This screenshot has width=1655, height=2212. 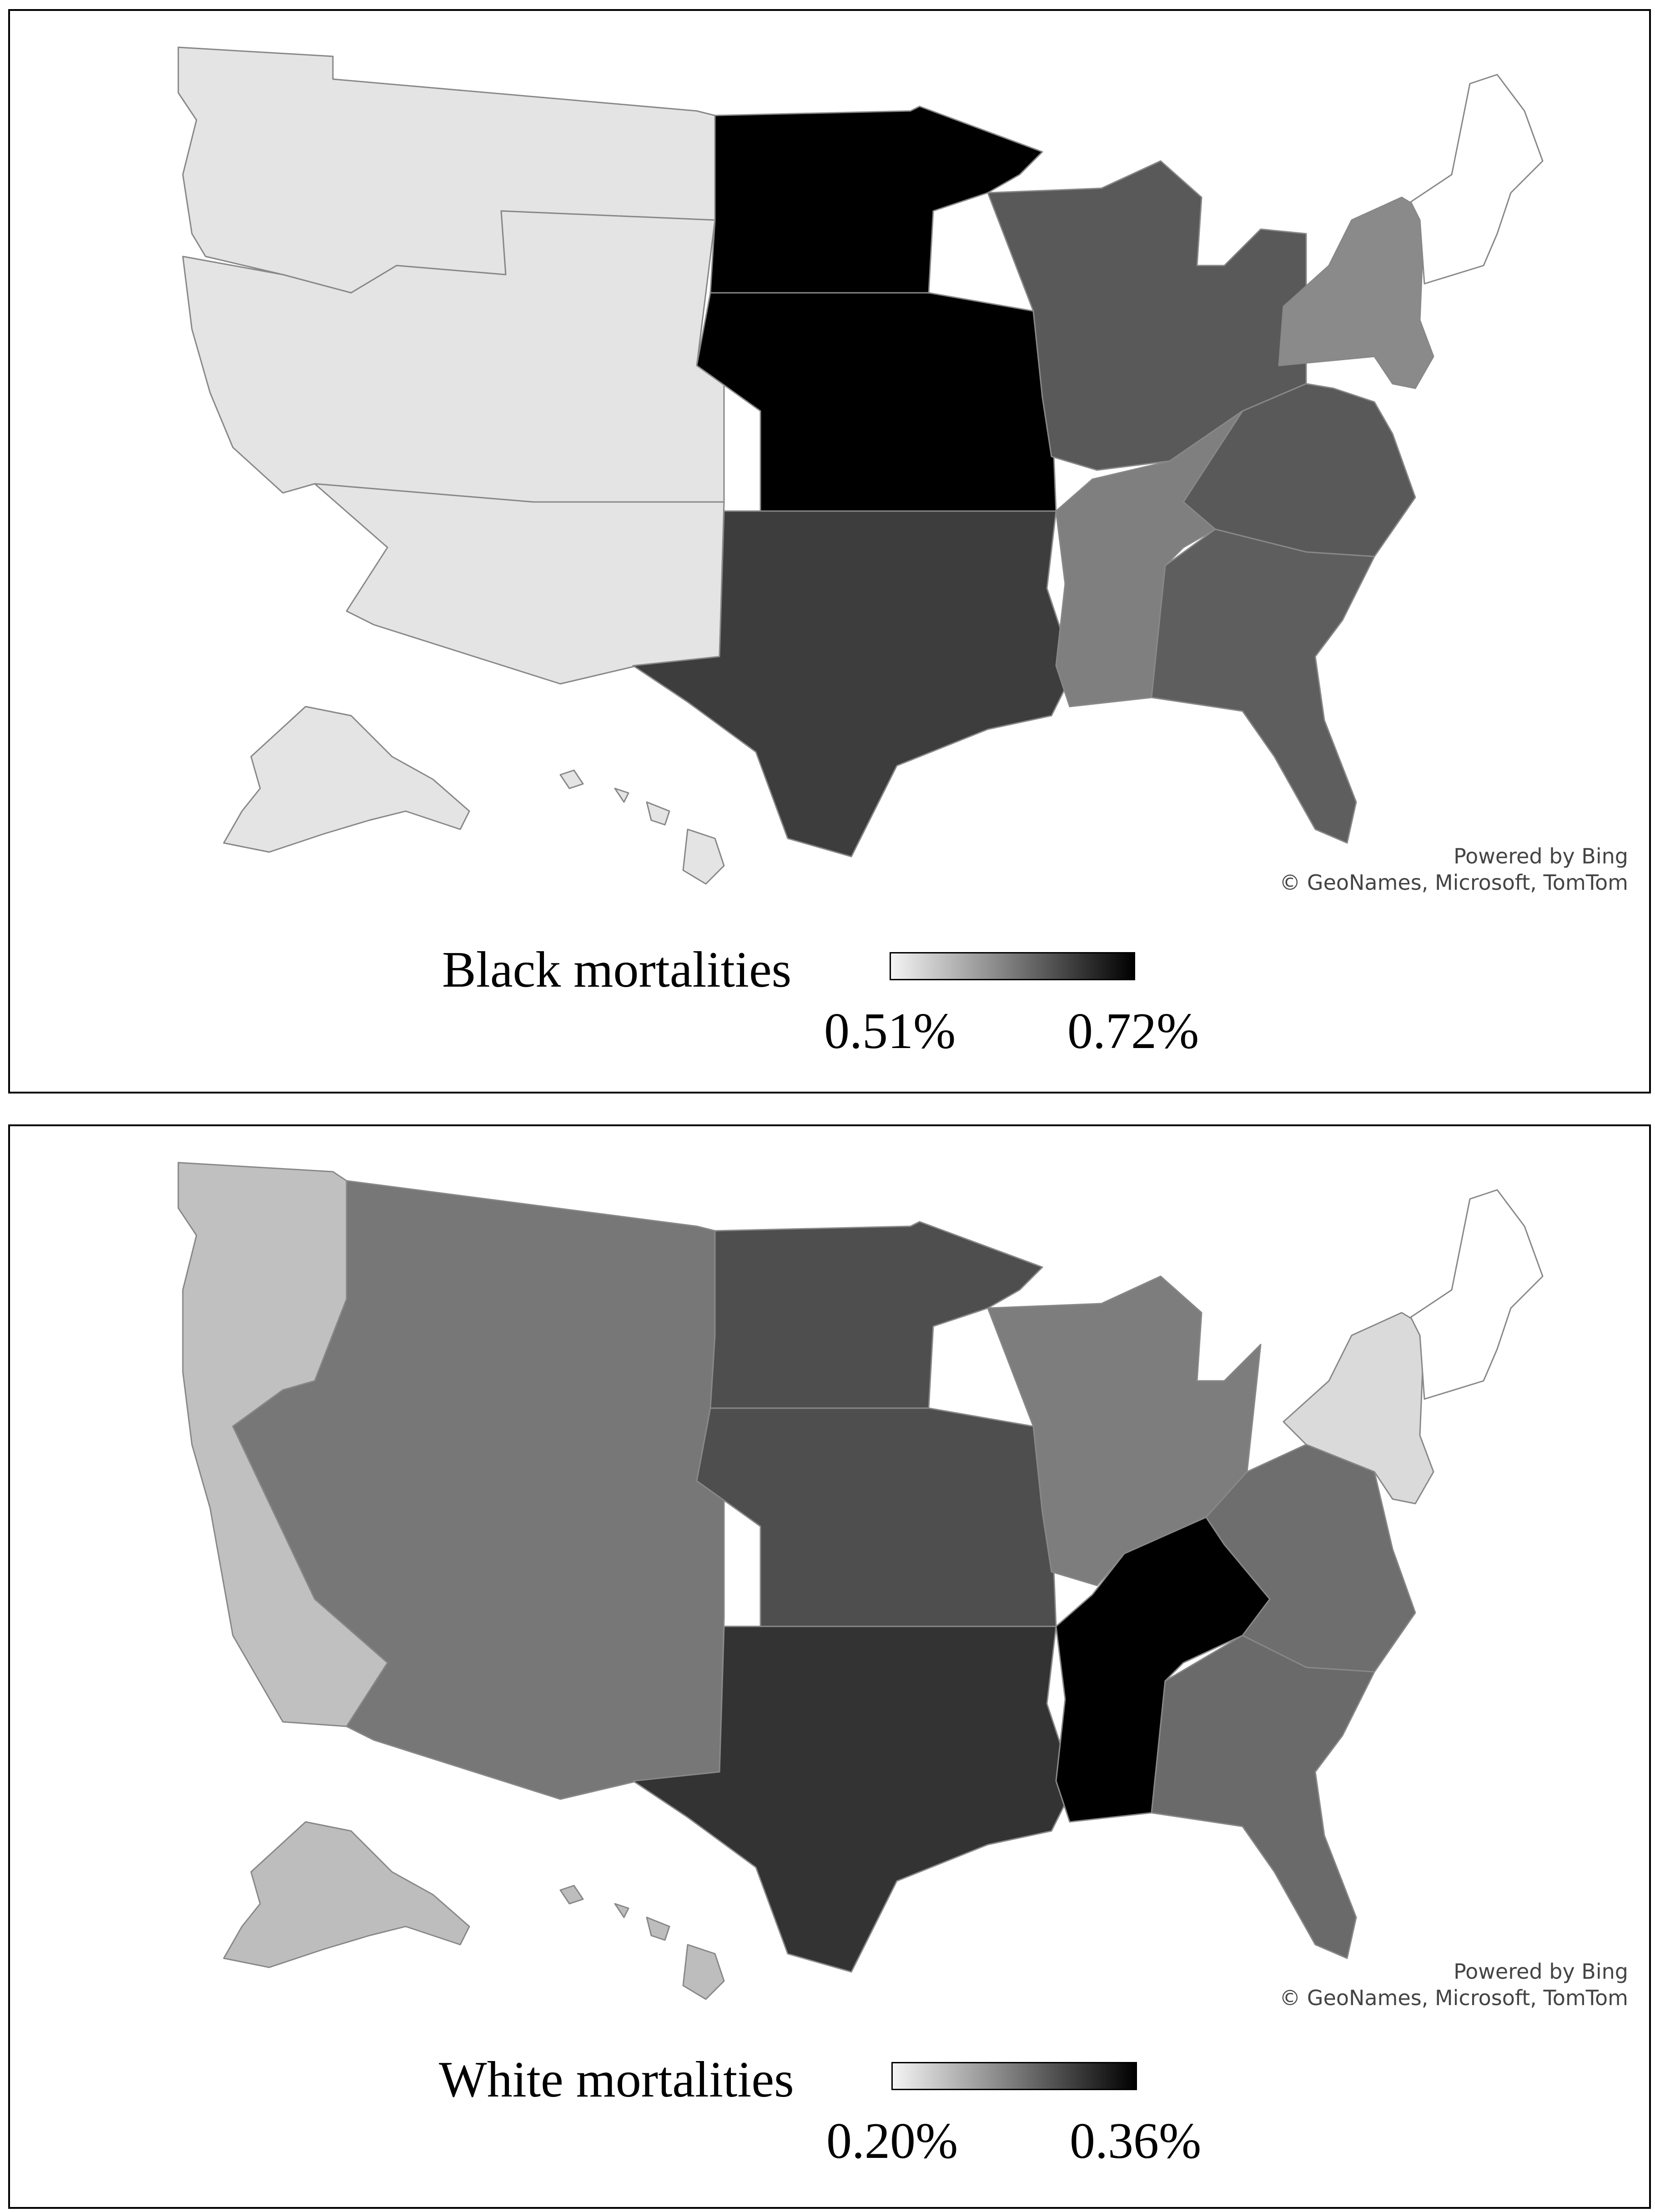 What do you see at coordinates (617, 970) in the screenshot?
I see `legend-title: Black mortalities` at bounding box center [617, 970].